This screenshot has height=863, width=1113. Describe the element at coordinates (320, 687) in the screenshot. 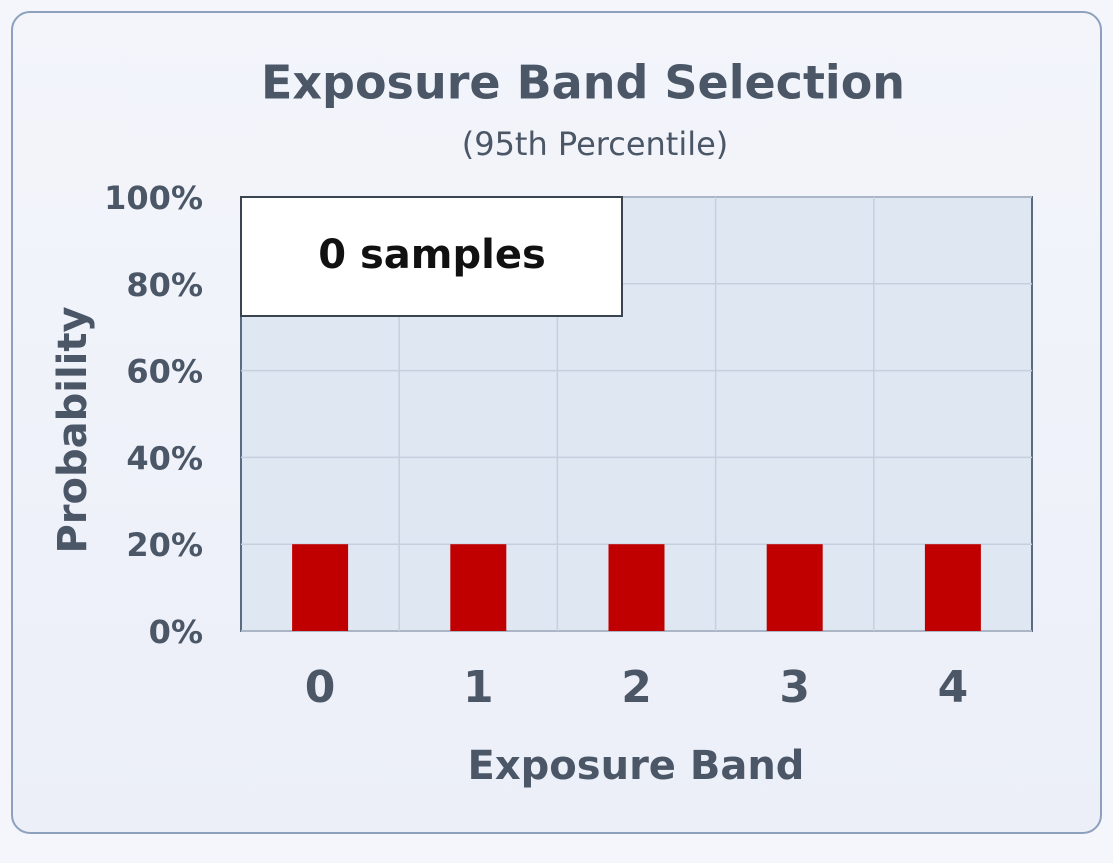

I see `x-tick-label: 0` at that location.